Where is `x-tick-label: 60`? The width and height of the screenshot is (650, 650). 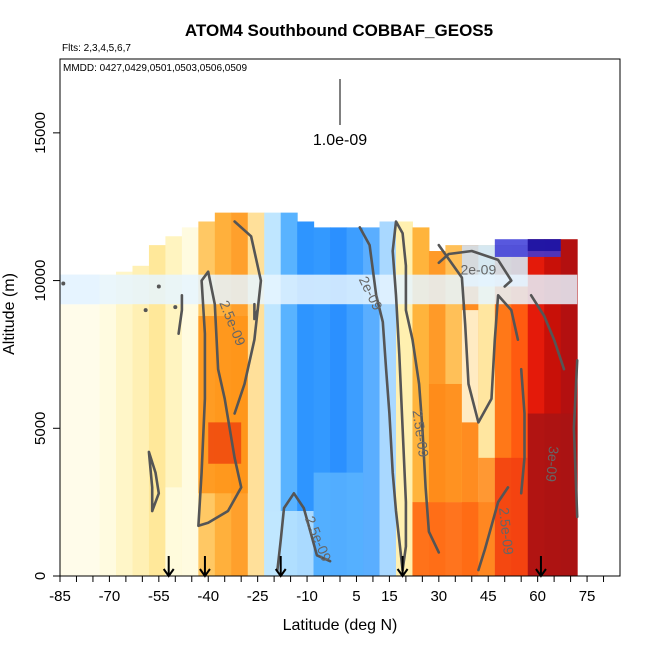 x-tick-label: 60 is located at coordinates (537, 596).